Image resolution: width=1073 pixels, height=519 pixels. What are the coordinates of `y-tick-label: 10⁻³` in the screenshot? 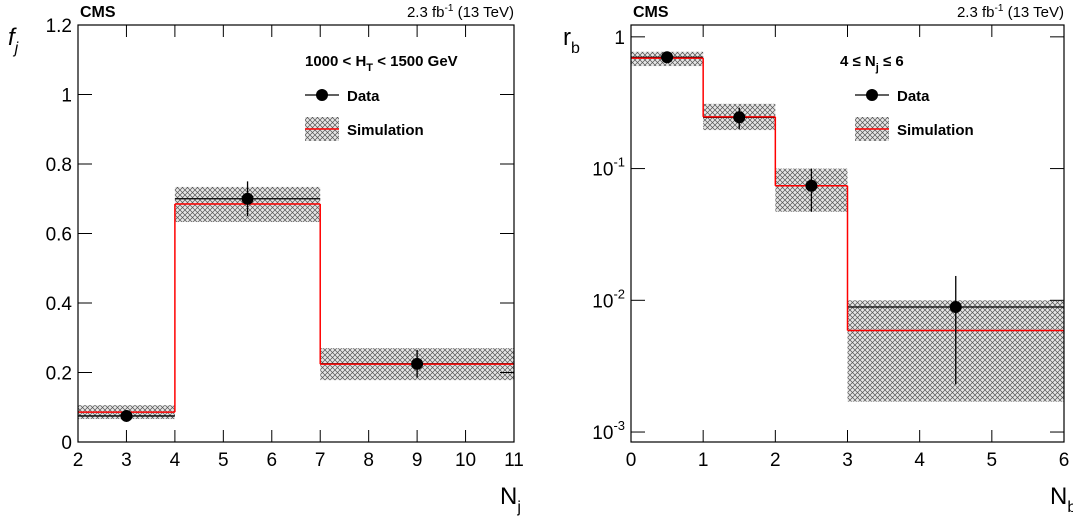 It's located at (608, 431).